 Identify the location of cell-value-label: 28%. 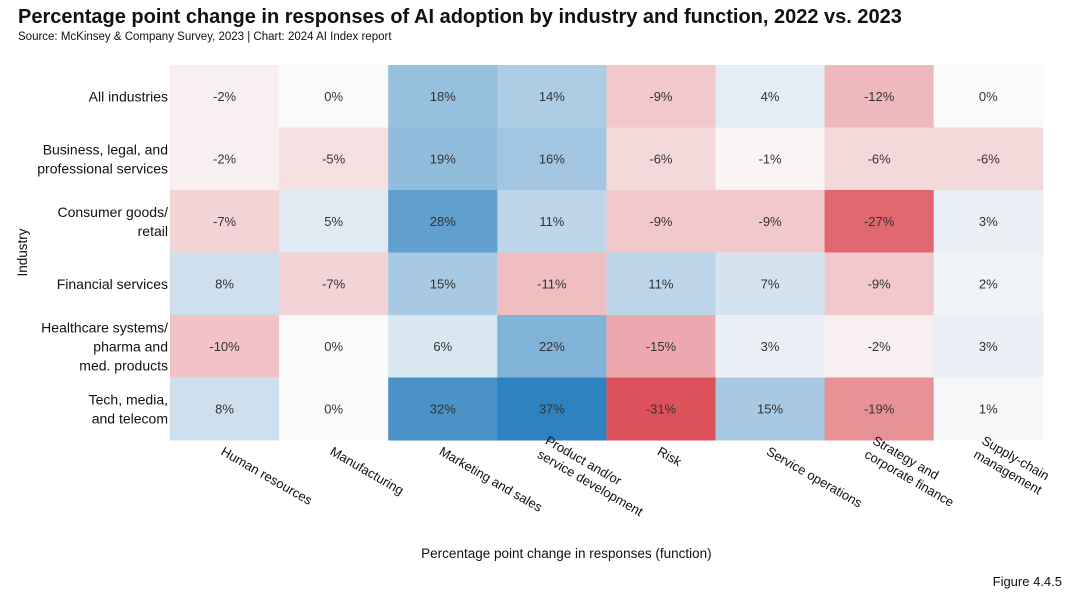
(443, 221).